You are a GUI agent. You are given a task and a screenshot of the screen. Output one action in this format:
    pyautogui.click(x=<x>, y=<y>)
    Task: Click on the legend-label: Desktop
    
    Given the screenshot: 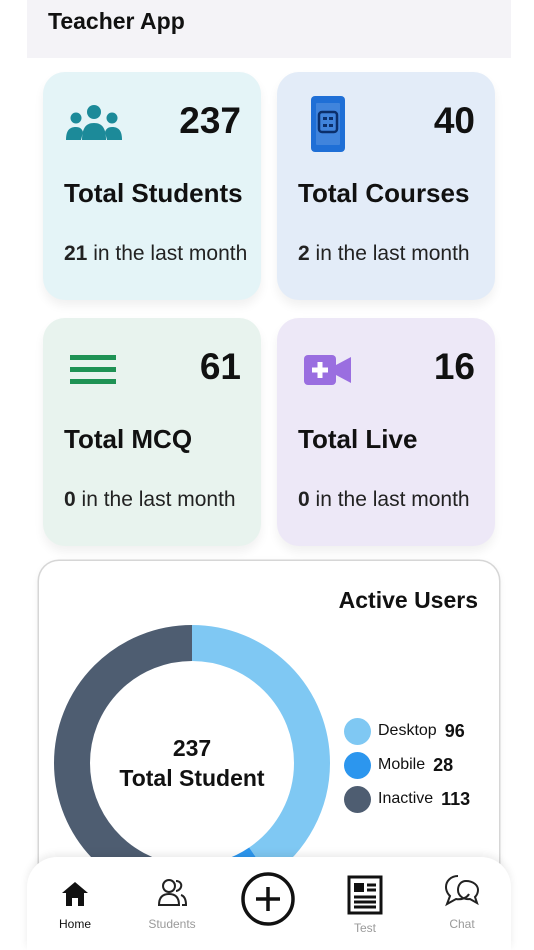 What is the action you would take?
    pyautogui.click(x=407, y=730)
    